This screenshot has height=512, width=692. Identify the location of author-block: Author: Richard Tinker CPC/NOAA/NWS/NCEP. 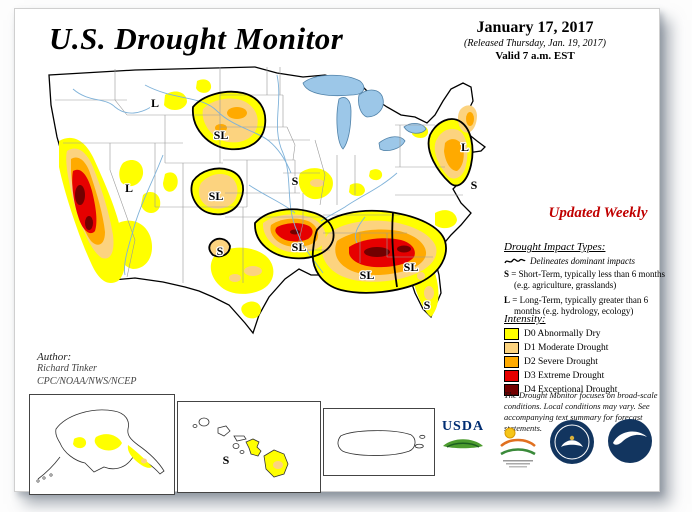
(86, 369).